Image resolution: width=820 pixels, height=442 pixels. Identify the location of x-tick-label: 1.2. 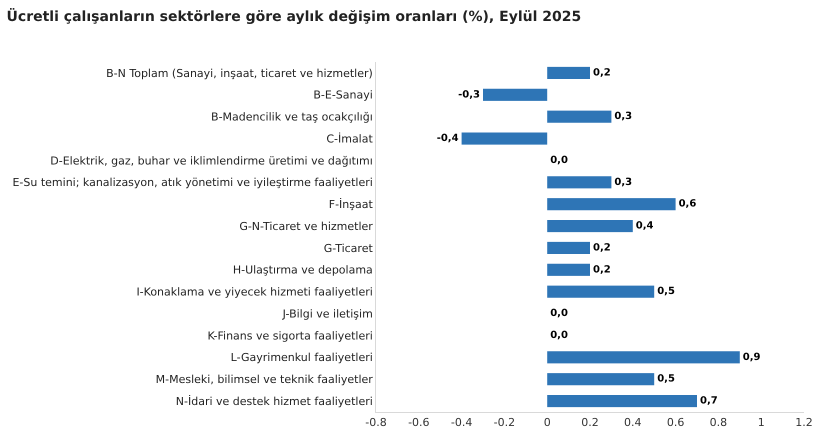
(804, 423).